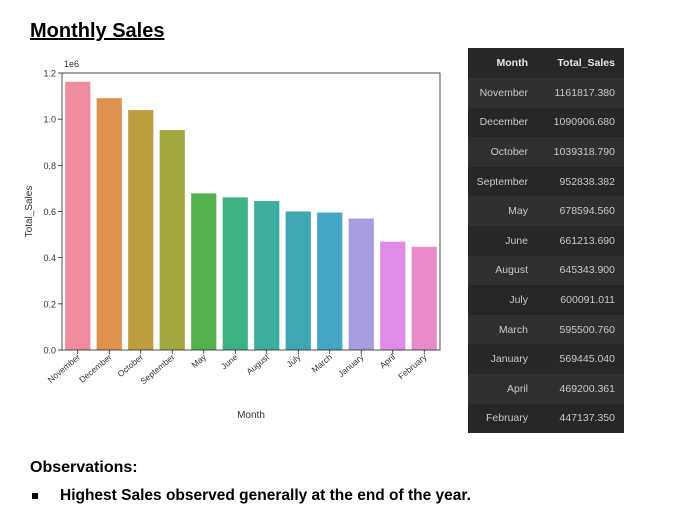  Describe the element at coordinates (78, 216) in the screenshot. I see `bar-november` at that location.